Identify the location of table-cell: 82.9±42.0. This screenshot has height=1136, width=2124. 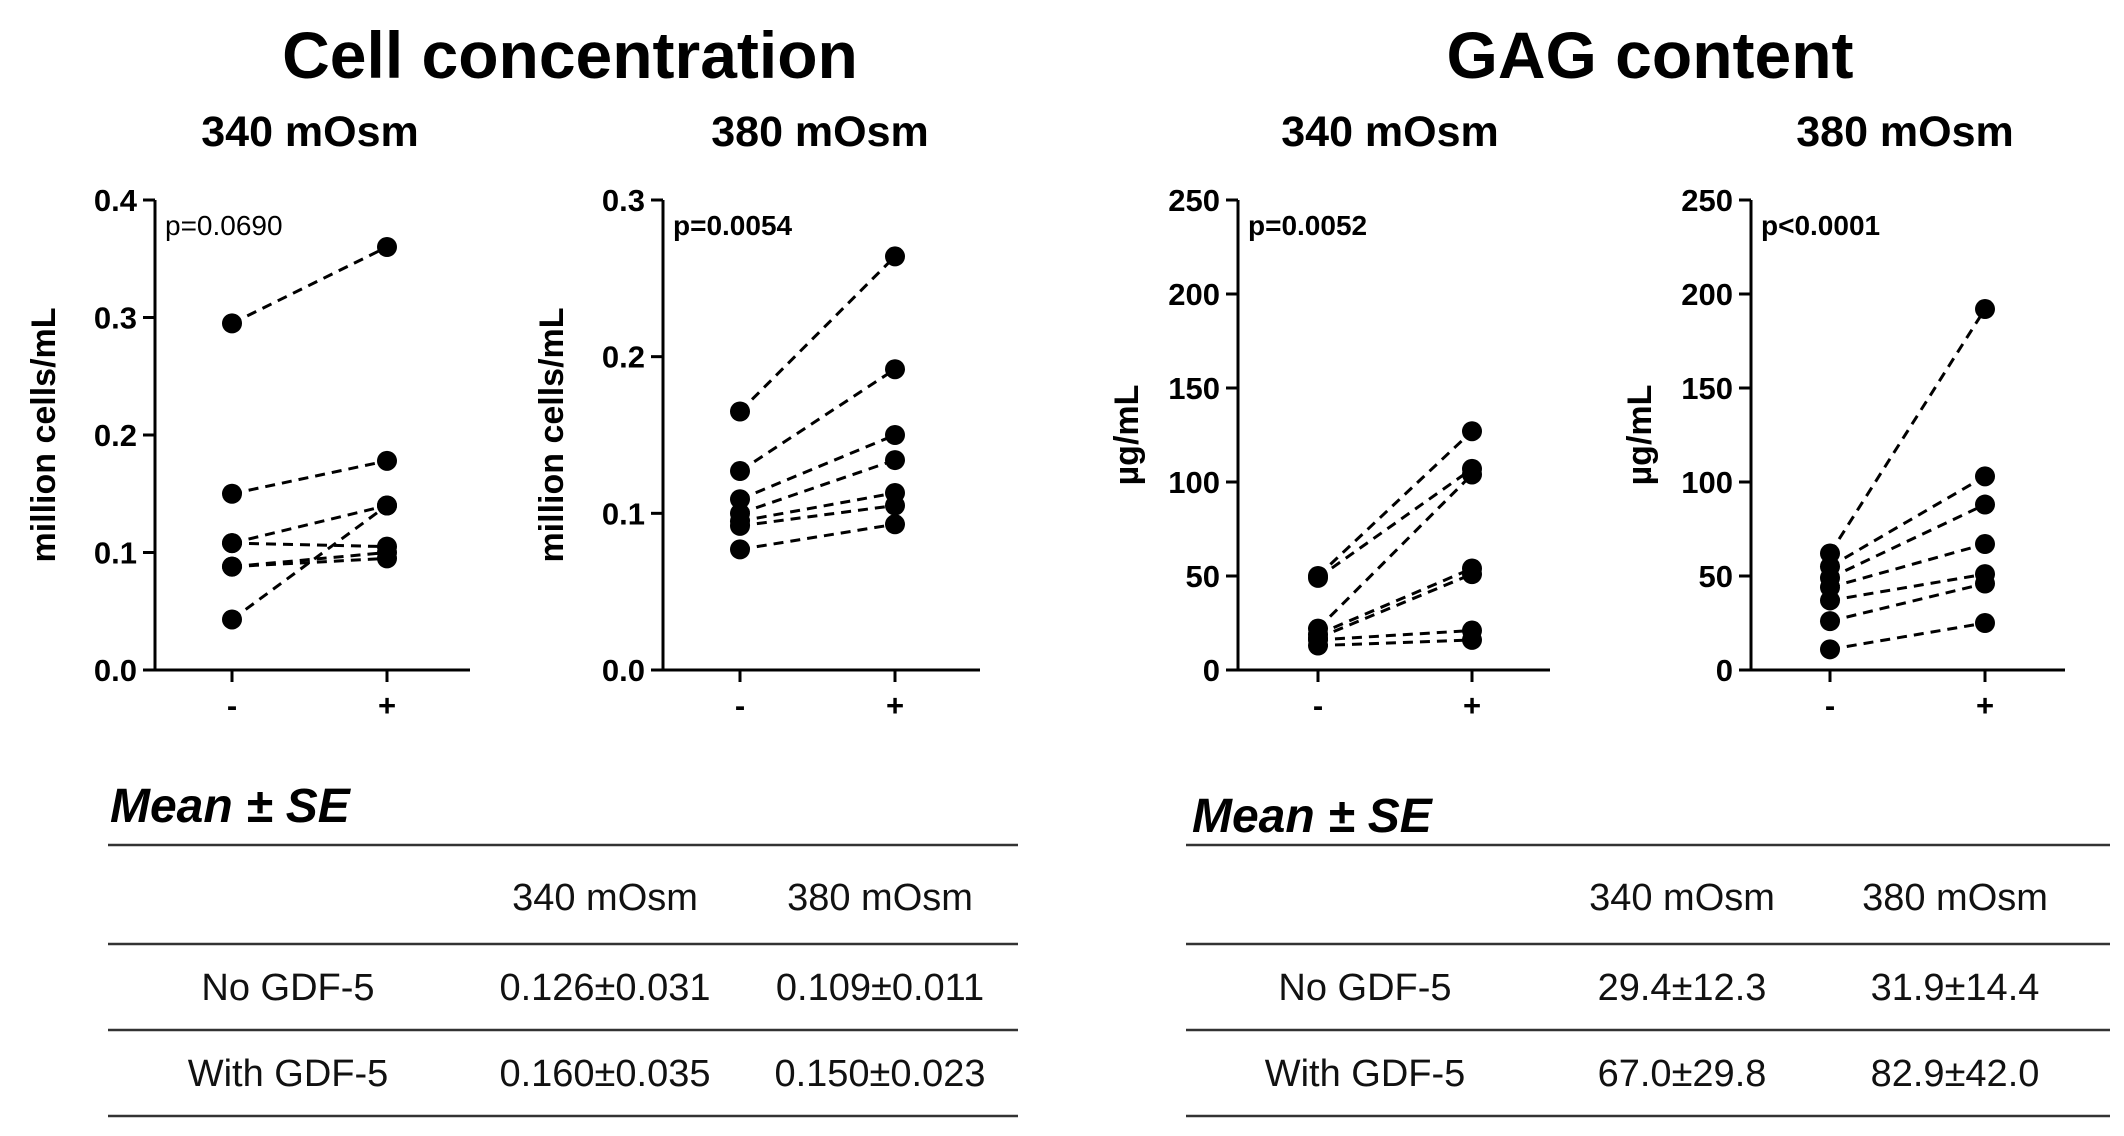
(1955, 1074).